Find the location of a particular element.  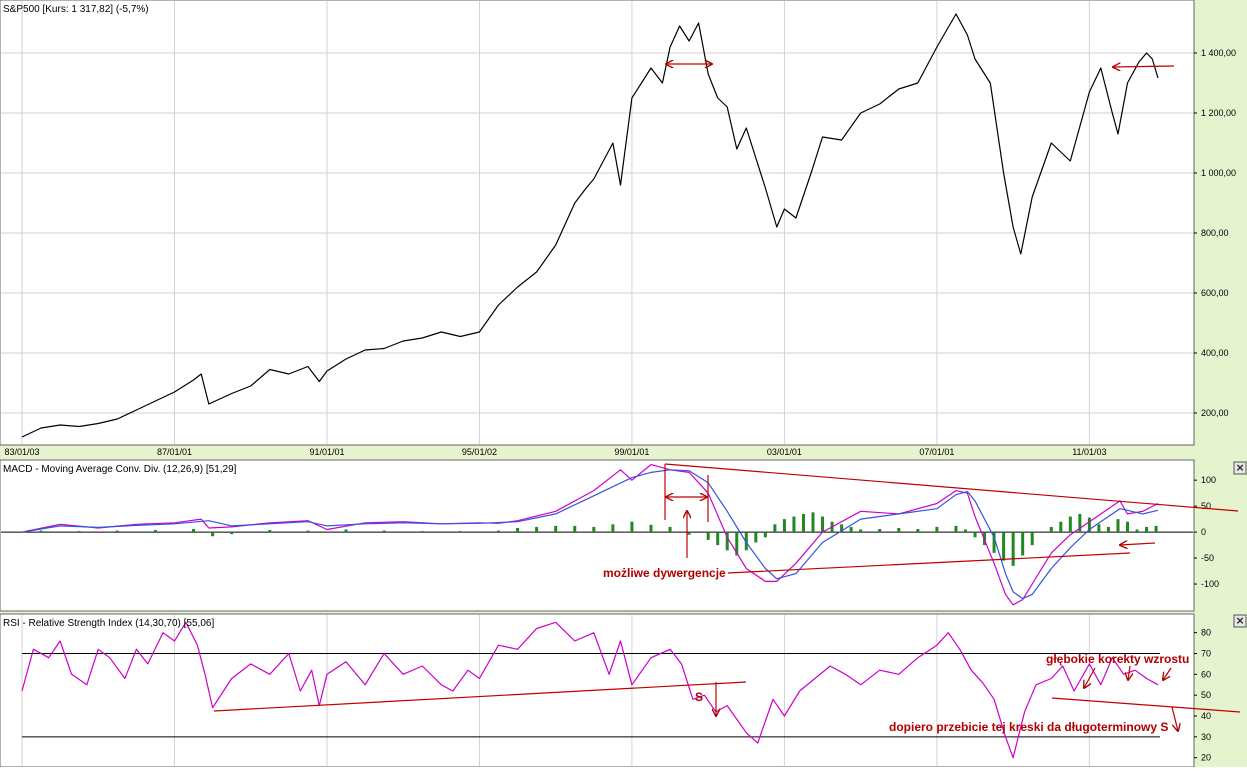

y-tick-label: 0 is located at coordinates (1203, 532).